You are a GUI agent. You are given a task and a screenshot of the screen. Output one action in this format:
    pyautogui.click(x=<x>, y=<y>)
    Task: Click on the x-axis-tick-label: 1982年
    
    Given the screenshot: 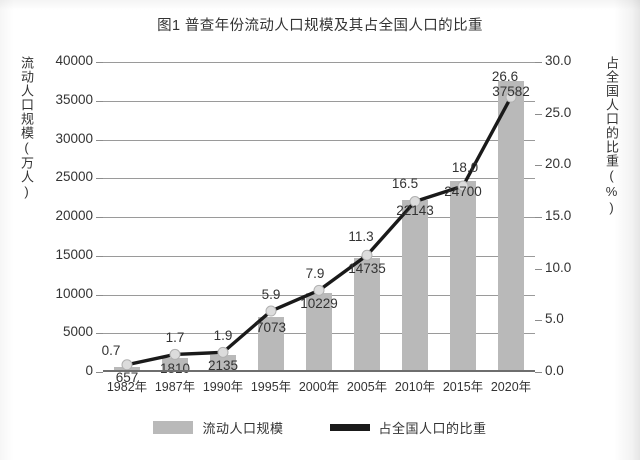 What is the action you would take?
    pyautogui.click(x=127, y=387)
    